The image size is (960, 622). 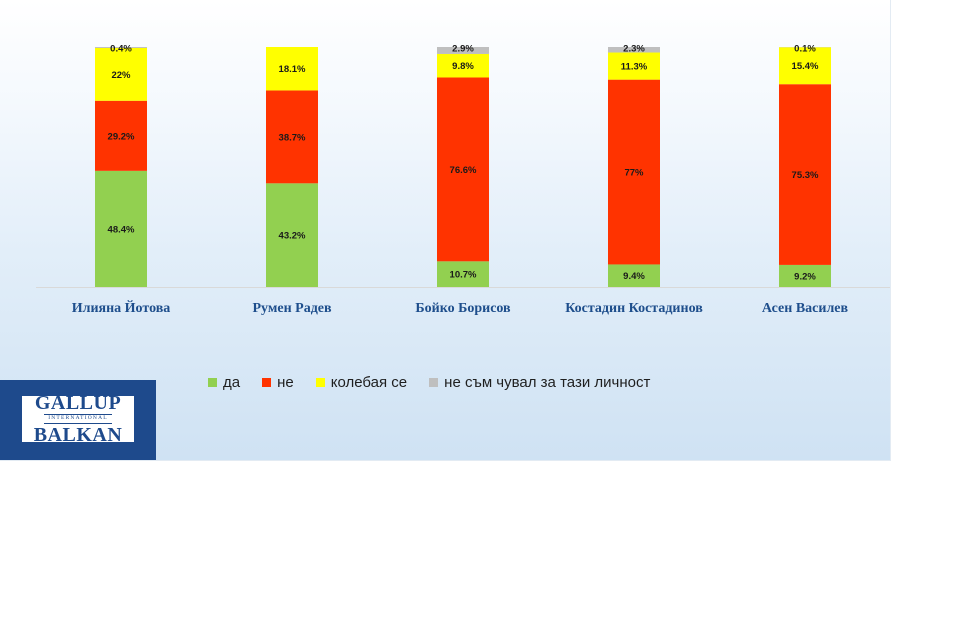 What do you see at coordinates (292, 308) in the screenshot?
I see `category-label-radev: Румен Радев` at bounding box center [292, 308].